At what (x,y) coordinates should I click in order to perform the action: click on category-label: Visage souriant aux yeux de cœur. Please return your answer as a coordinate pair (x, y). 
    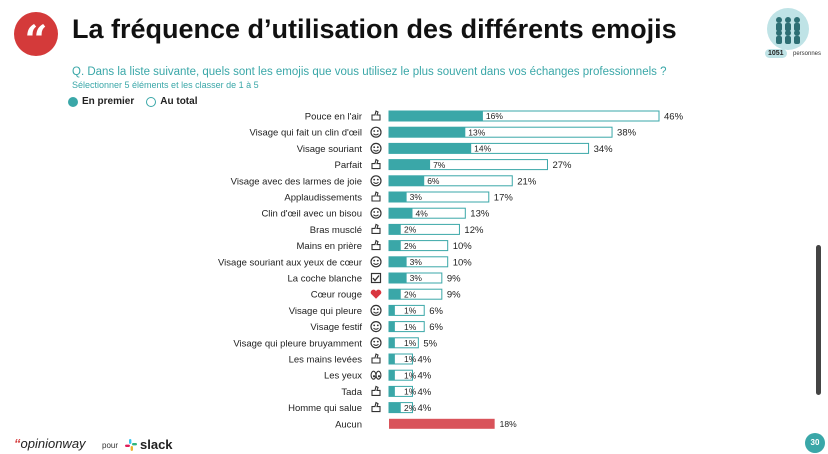
    Looking at the image, I should click on (290, 262).